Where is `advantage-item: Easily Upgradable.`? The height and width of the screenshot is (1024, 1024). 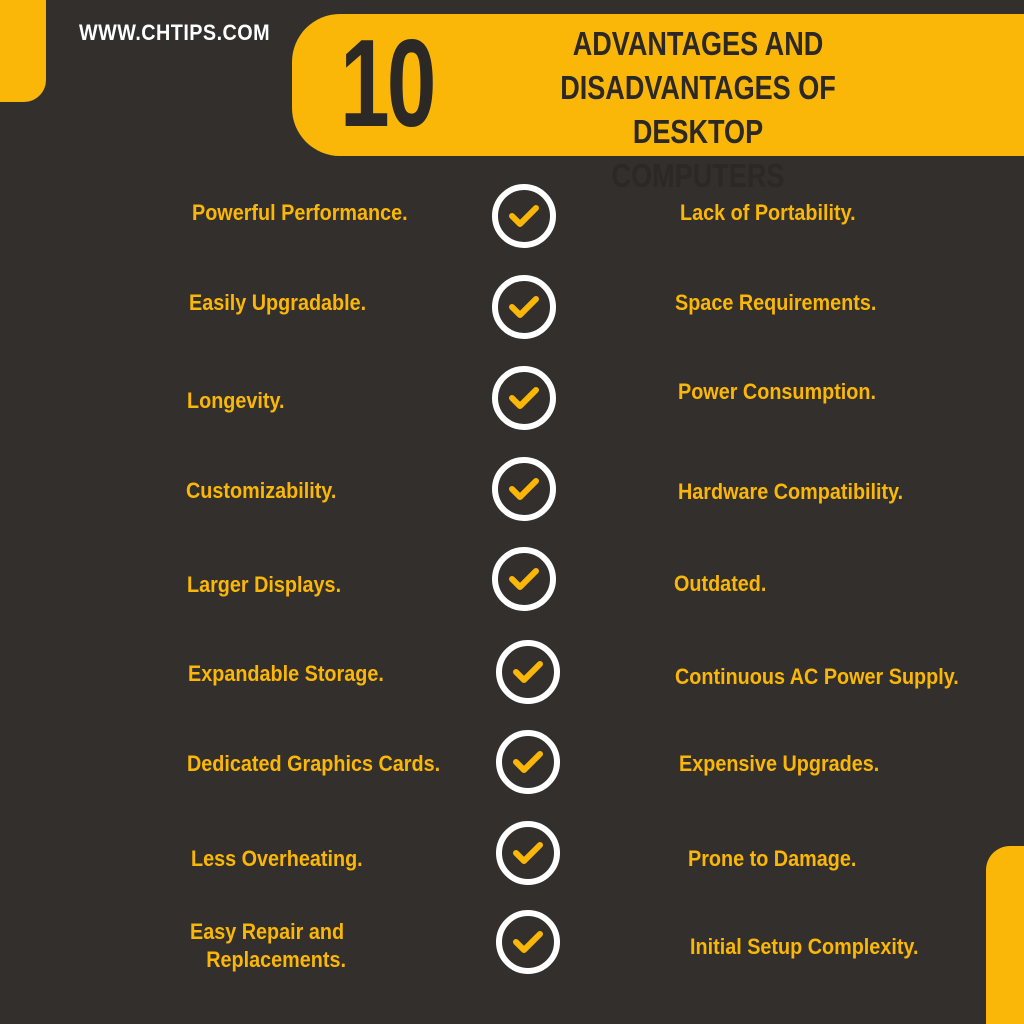 advantage-item: Easily Upgradable. is located at coordinates (278, 302).